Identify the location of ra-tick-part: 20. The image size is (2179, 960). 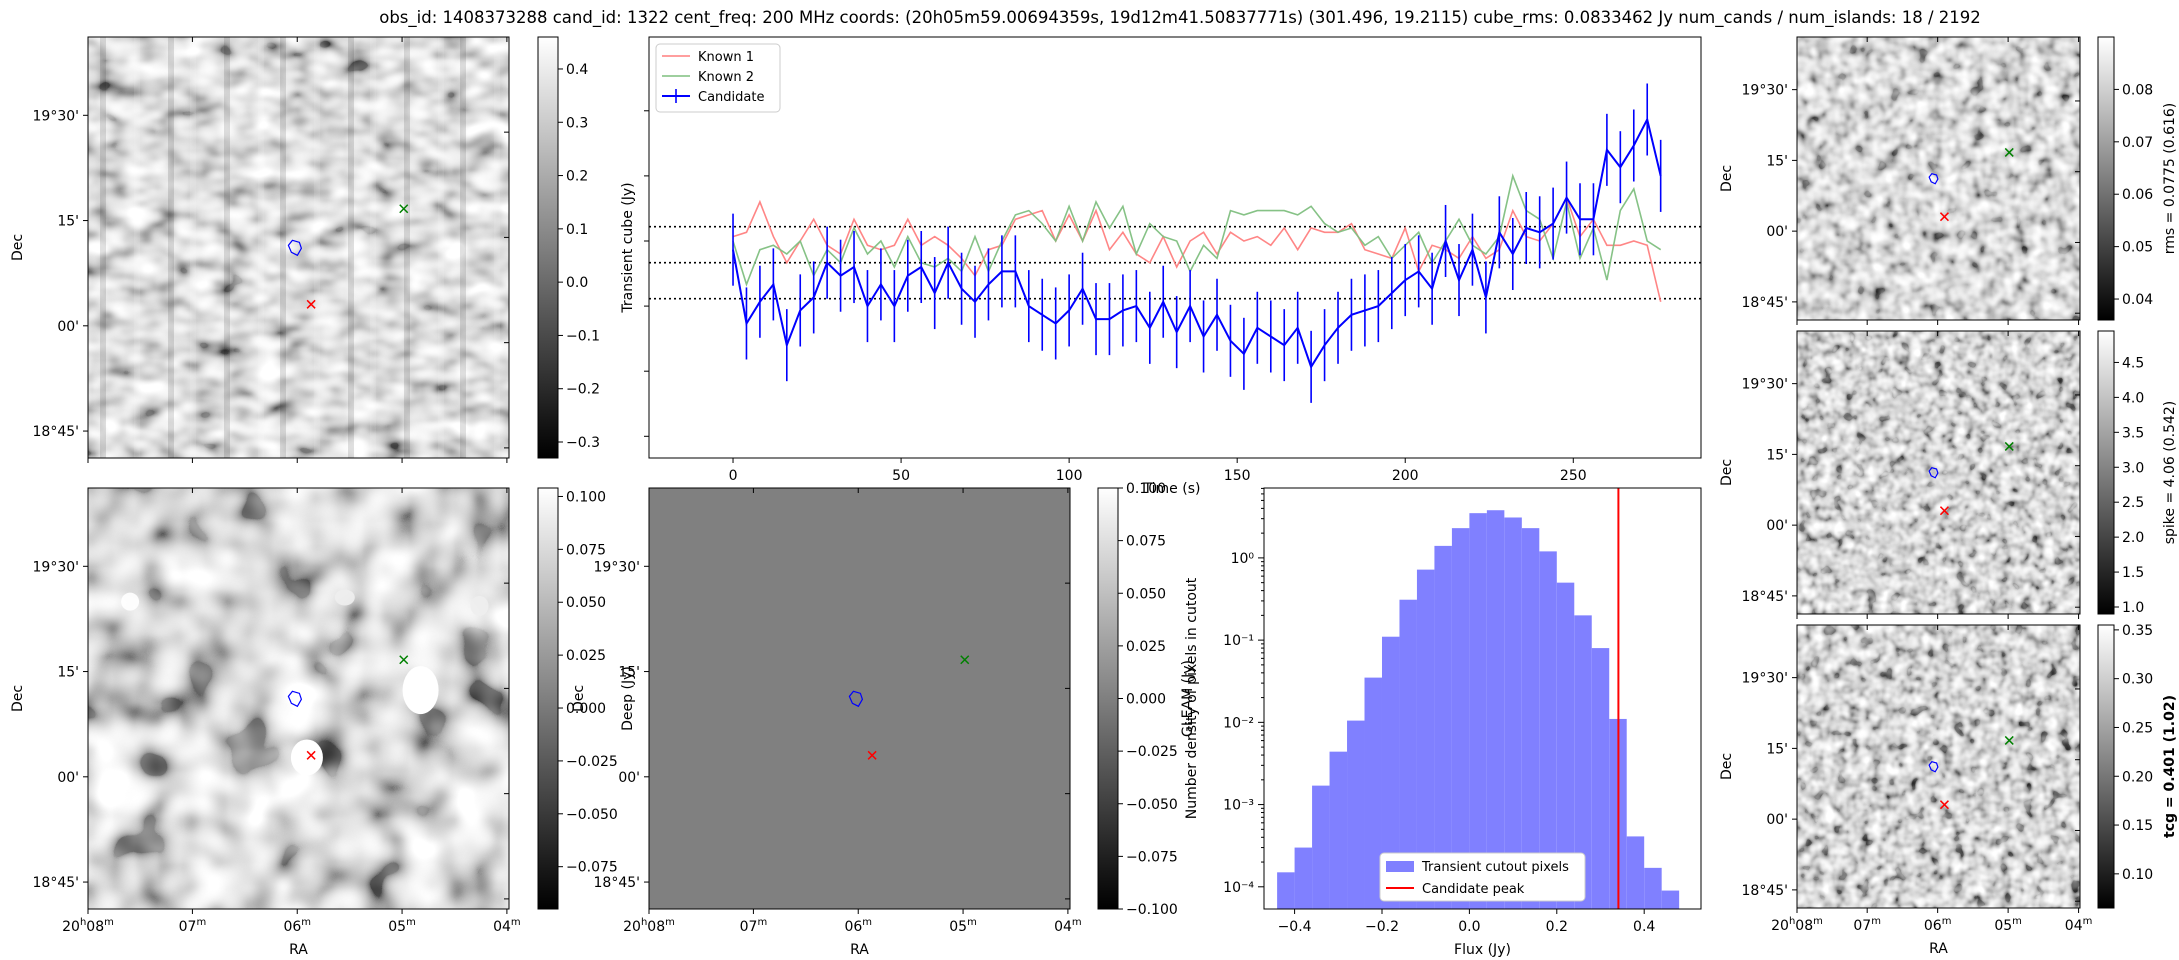
(71, 927).